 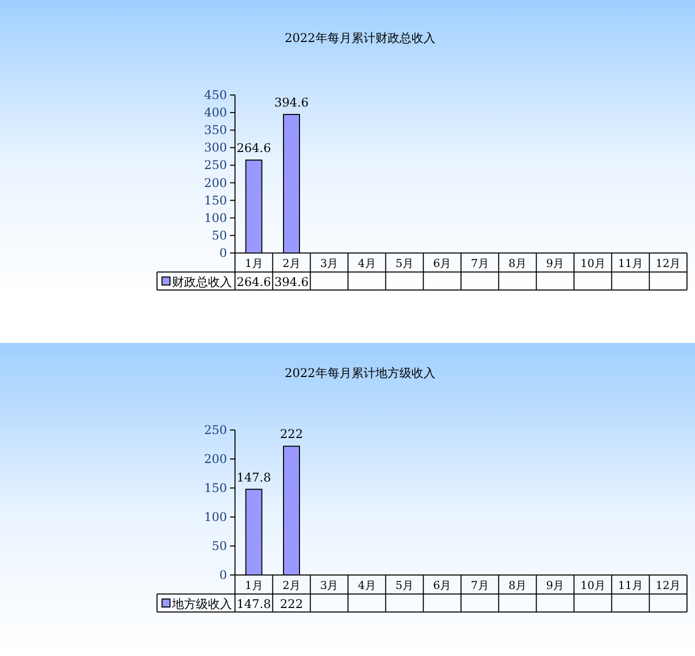 What do you see at coordinates (254, 477) in the screenshot?
I see `annotation: 147.8` at bounding box center [254, 477].